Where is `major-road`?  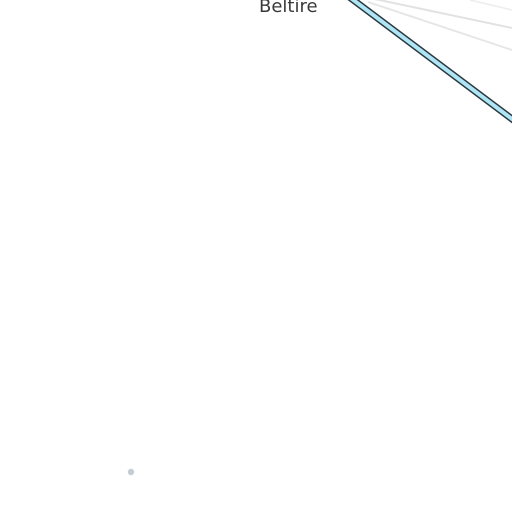
major-road is located at coordinates (430, 61).